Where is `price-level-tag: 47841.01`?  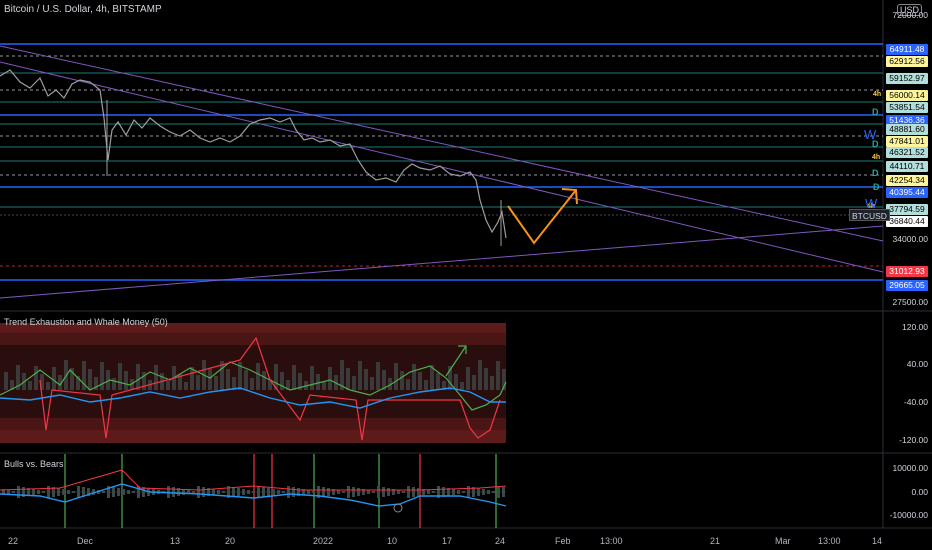
price-level-tag: 47841.01 is located at coordinates (907, 141).